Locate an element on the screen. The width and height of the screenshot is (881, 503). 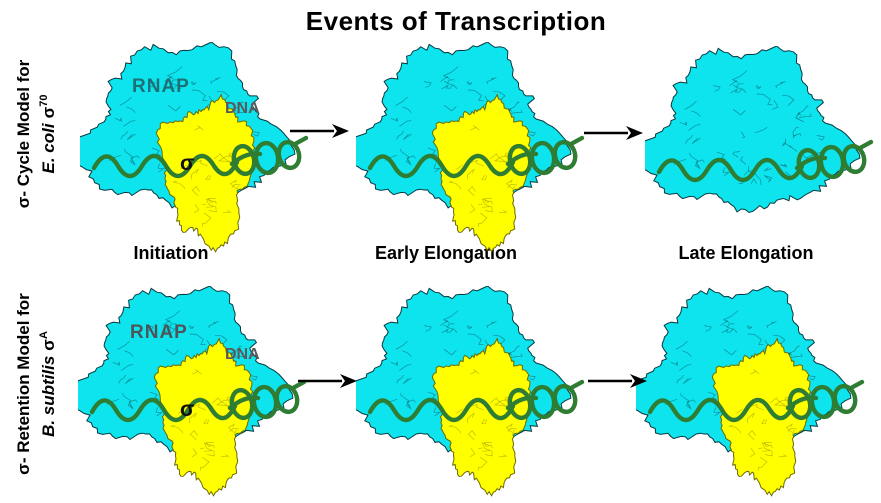
row-label-line1: σ- Cycle Model for is located at coordinates (24, 134).